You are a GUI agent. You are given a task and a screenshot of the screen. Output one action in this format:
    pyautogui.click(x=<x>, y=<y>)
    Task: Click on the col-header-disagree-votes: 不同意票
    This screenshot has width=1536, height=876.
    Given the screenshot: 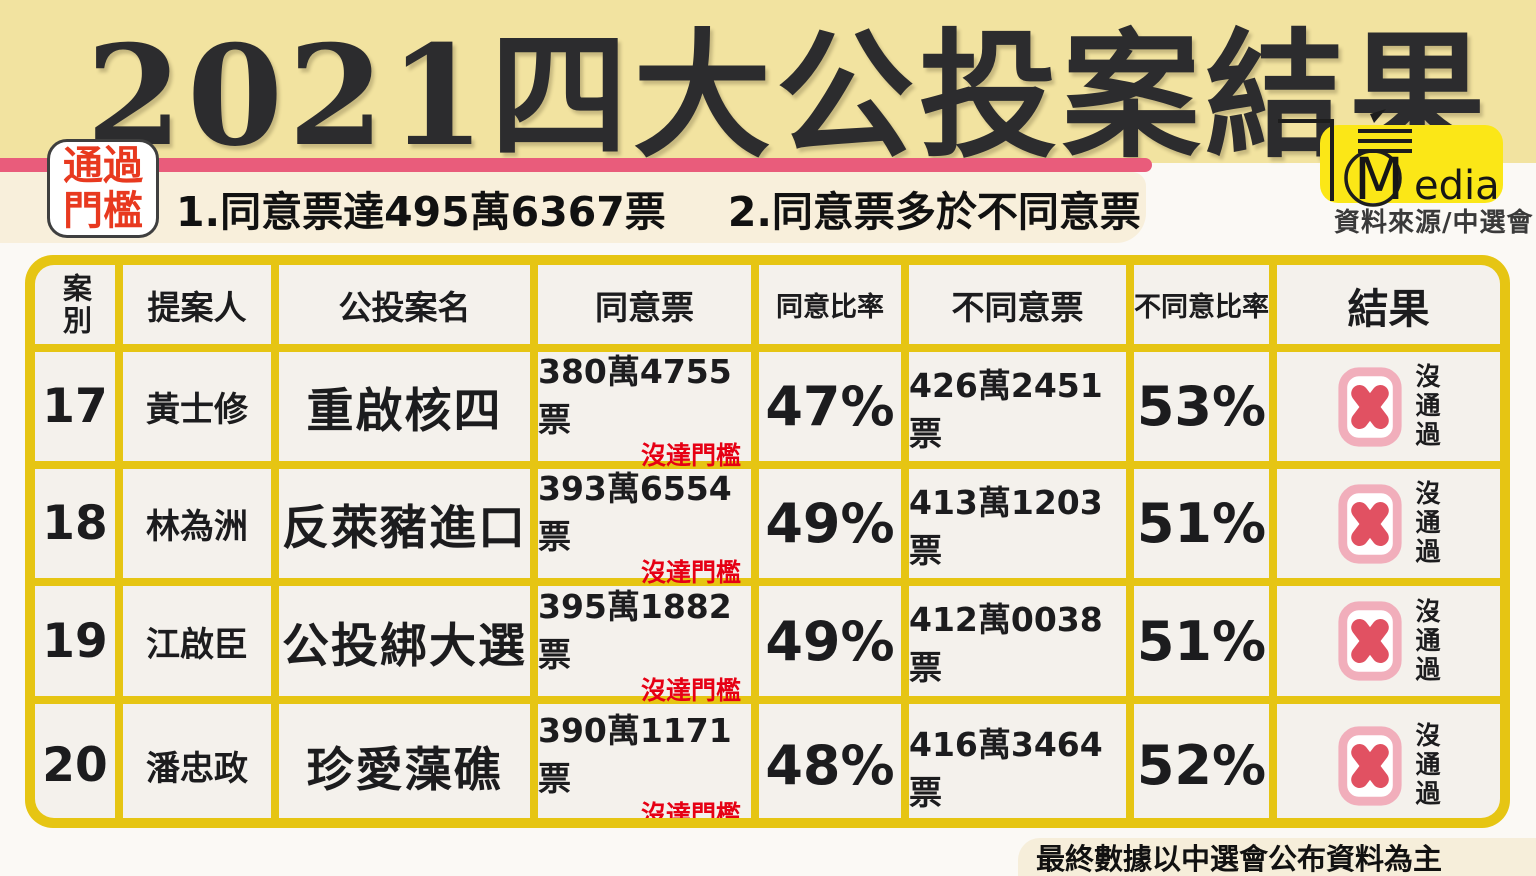 What is the action you would take?
    pyautogui.click(x=1017, y=304)
    